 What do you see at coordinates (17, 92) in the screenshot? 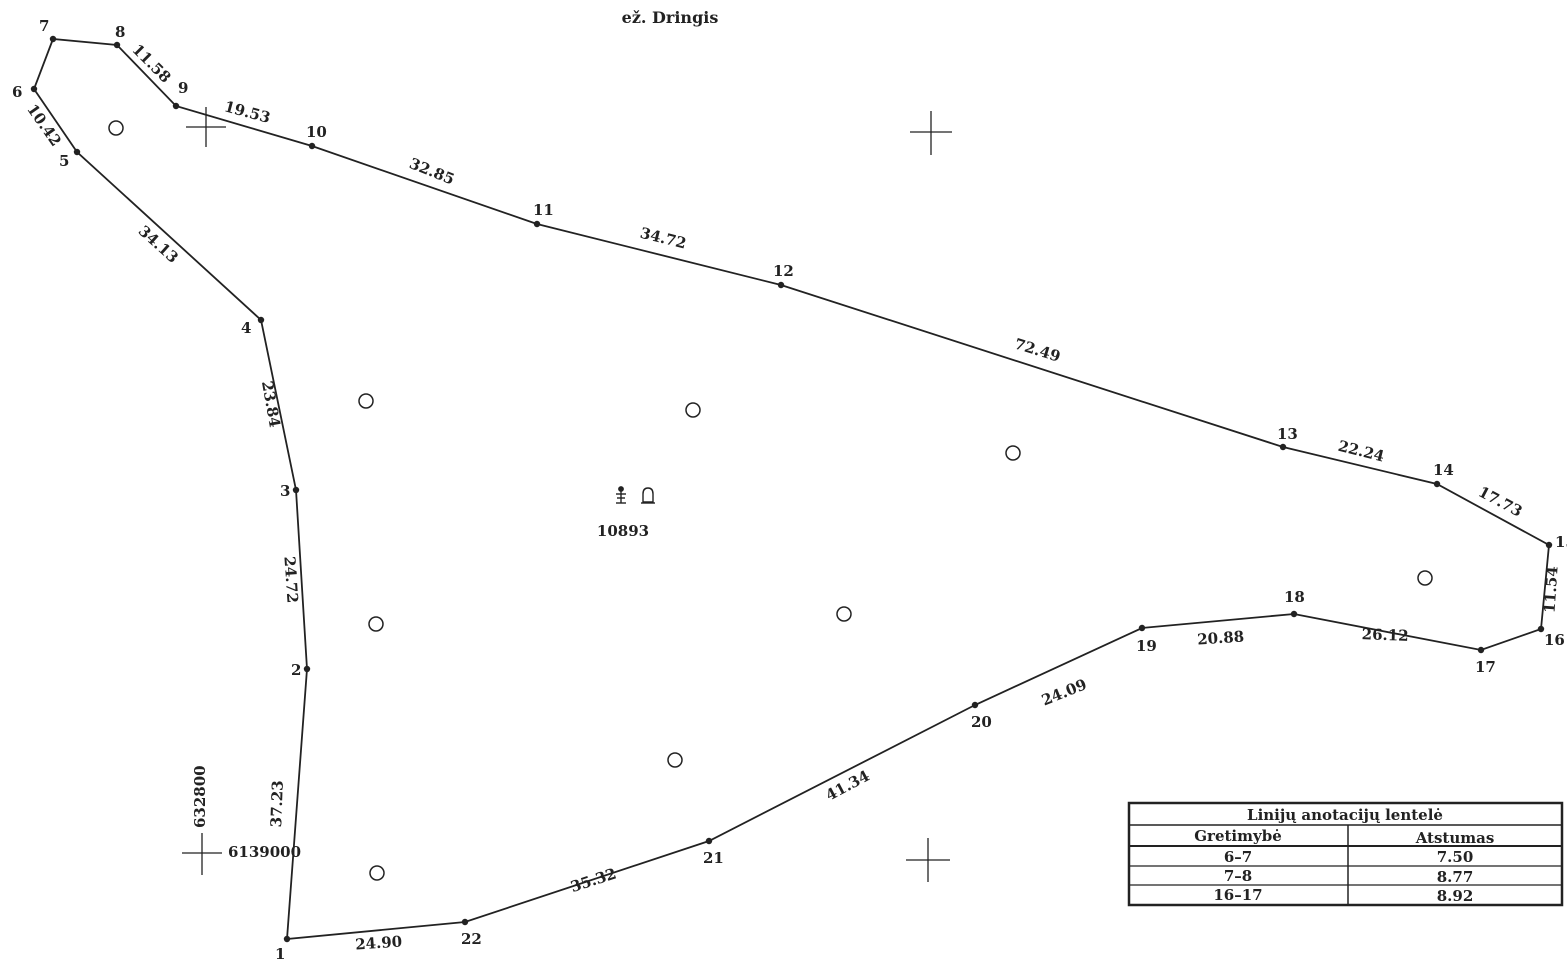
I see `boundary-point-label: 6` at bounding box center [17, 92].